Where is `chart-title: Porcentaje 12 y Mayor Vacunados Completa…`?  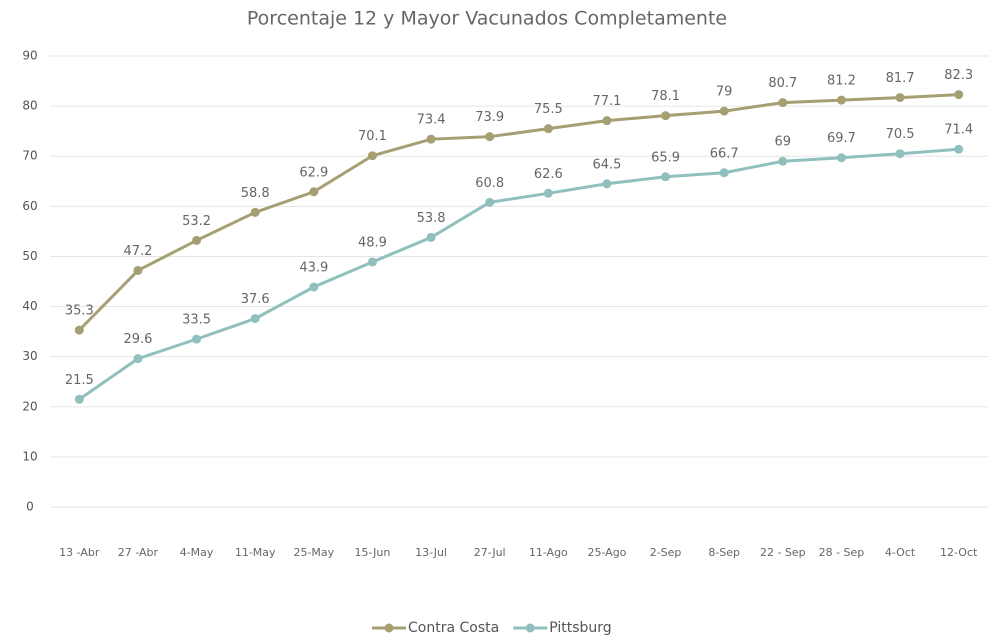 chart-title: Porcentaje 12 y Mayor Vacunados Completa… is located at coordinates (487, 19).